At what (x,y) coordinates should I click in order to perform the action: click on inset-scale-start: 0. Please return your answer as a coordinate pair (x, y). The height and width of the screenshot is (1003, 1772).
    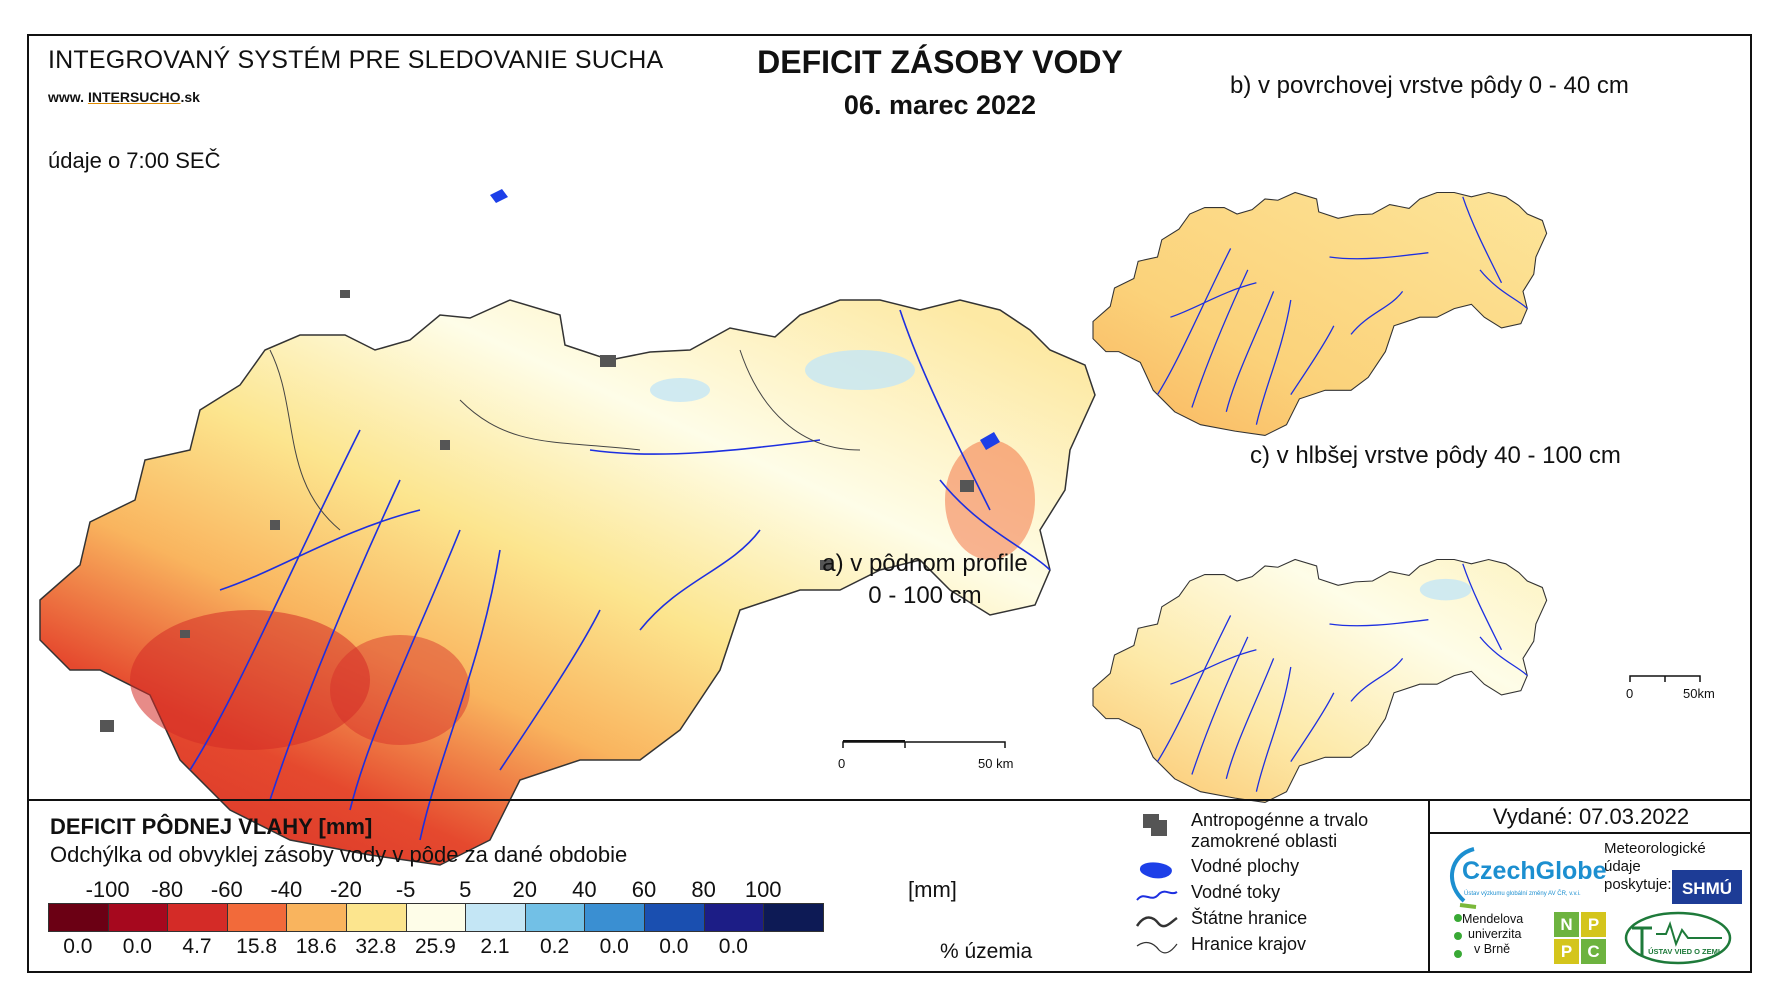
    Looking at the image, I should click on (1630, 693).